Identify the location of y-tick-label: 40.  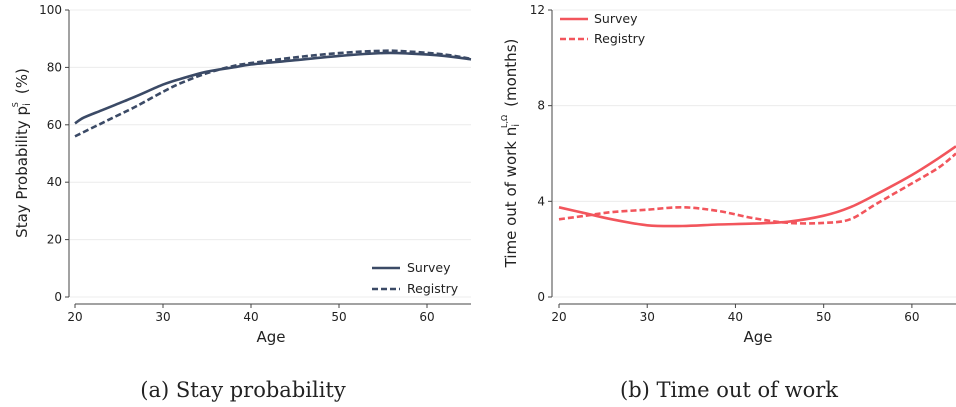
(54, 182).